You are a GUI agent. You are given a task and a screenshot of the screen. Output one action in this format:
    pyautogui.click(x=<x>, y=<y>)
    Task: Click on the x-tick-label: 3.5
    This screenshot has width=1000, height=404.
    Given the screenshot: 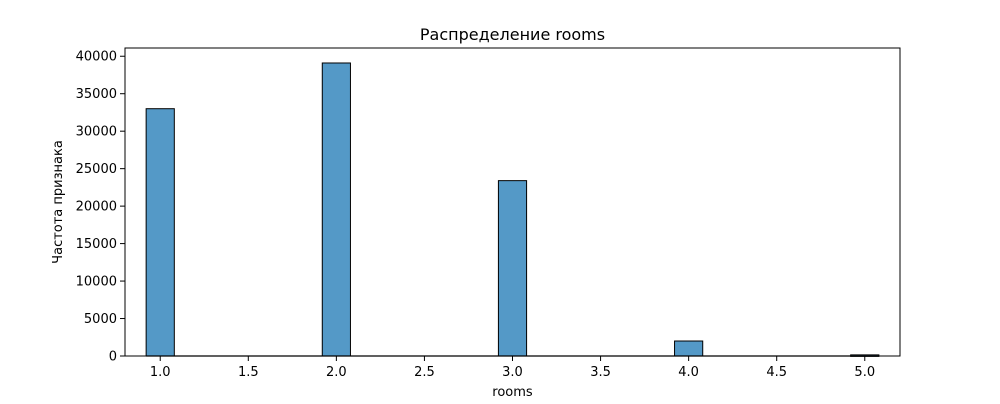 What is the action you would take?
    pyautogui.click(x=600, y=372)
    